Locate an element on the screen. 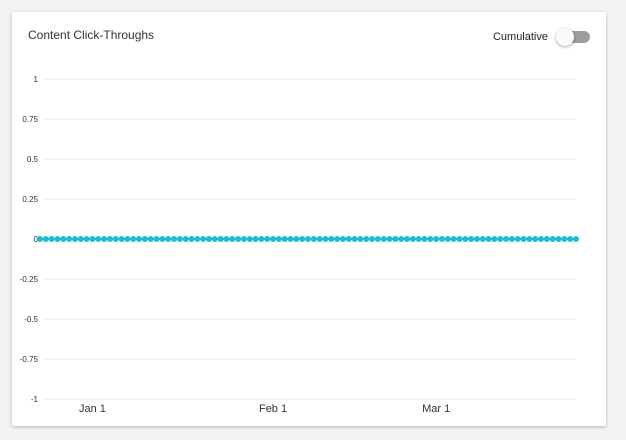 This screenshot has width=626, height=440. cumulative-toggle is located at coordinates (573, 37).